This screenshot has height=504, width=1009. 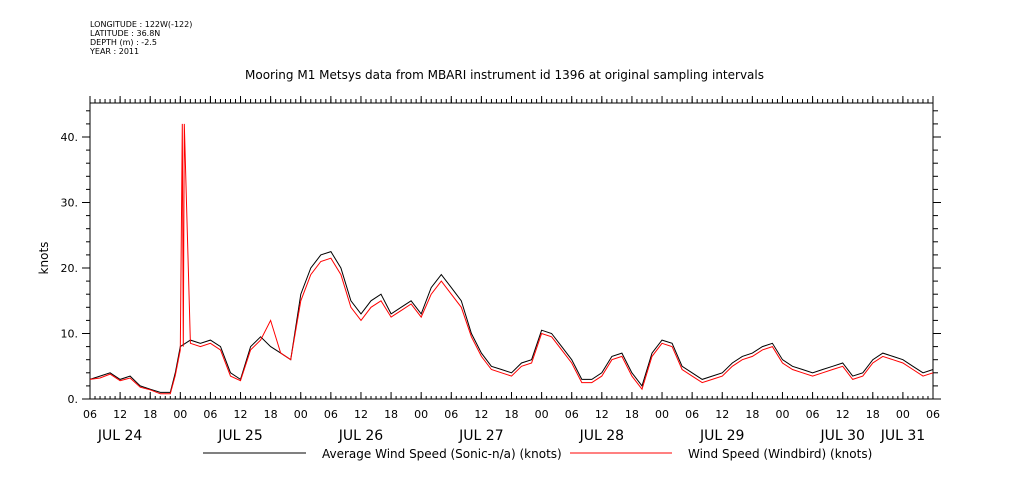 What do you see at coordinates (70, 203) in the screenshot?
I see `y-tick-label: 30.` at bounding box center [70, 203].